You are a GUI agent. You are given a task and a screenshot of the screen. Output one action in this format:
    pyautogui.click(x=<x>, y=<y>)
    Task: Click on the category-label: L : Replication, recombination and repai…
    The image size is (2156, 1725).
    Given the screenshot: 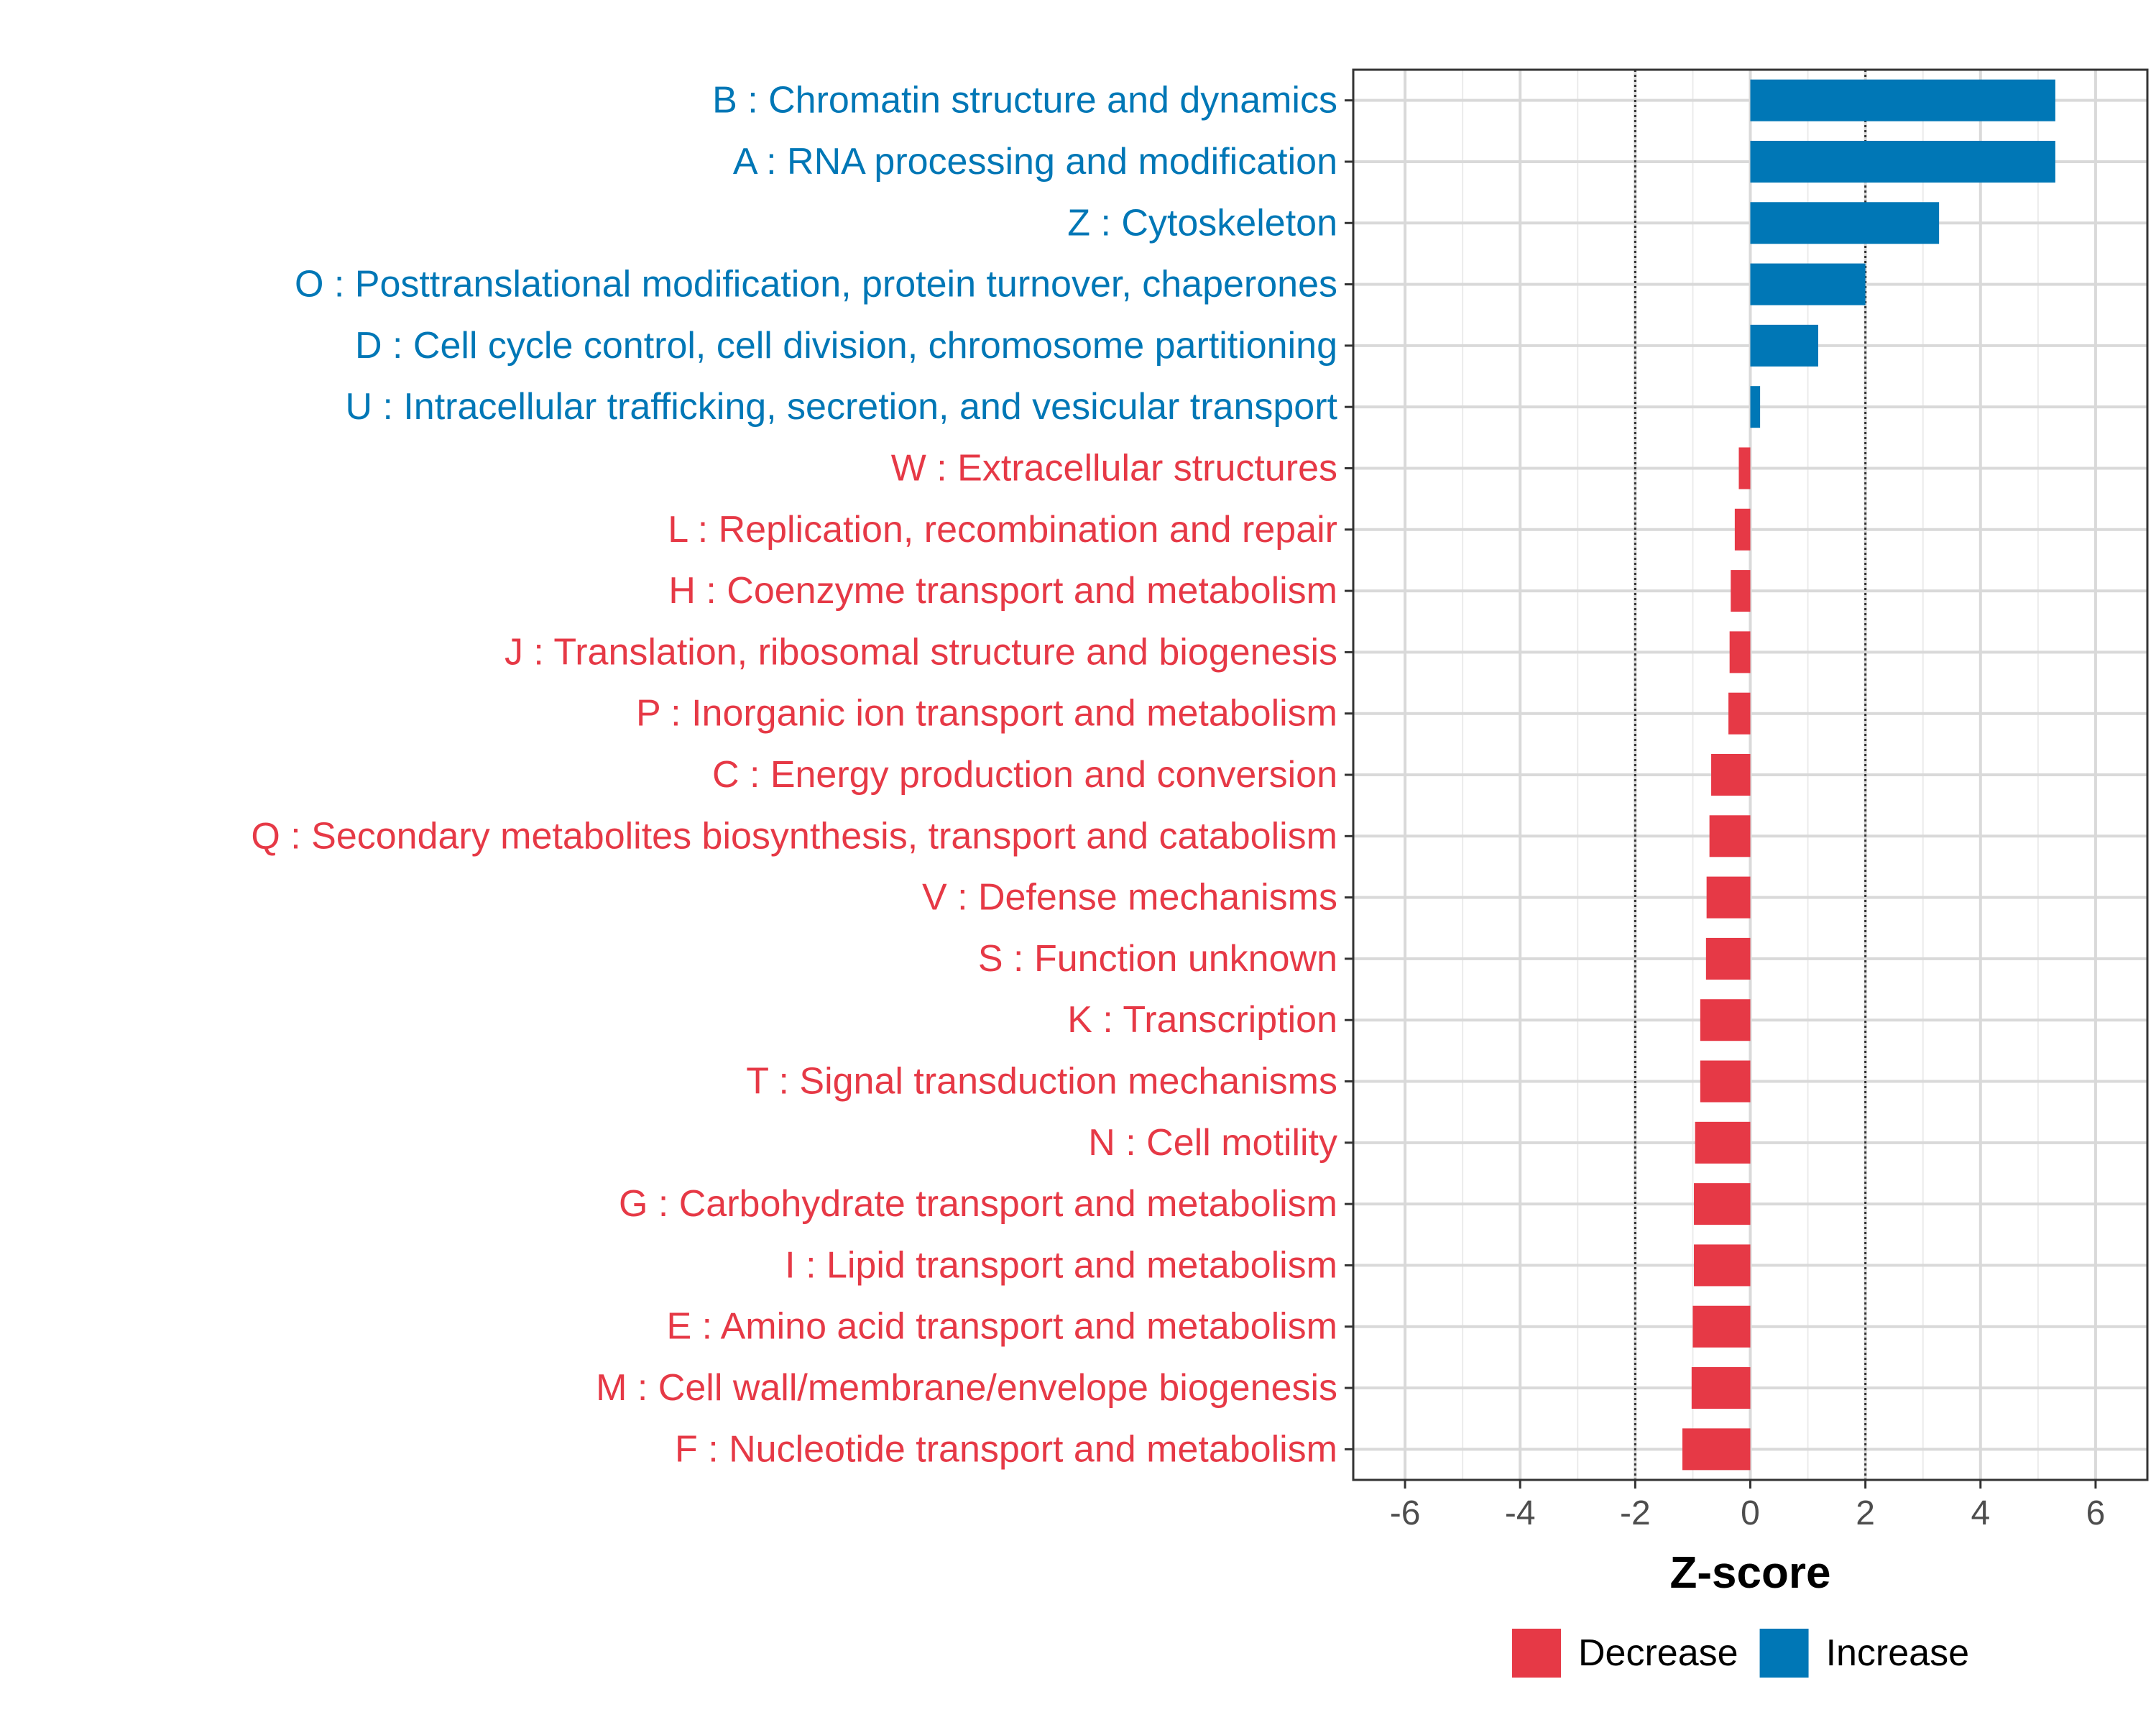 What is the action you would take?
    pyautogui.click(x=1003, y=530)
    